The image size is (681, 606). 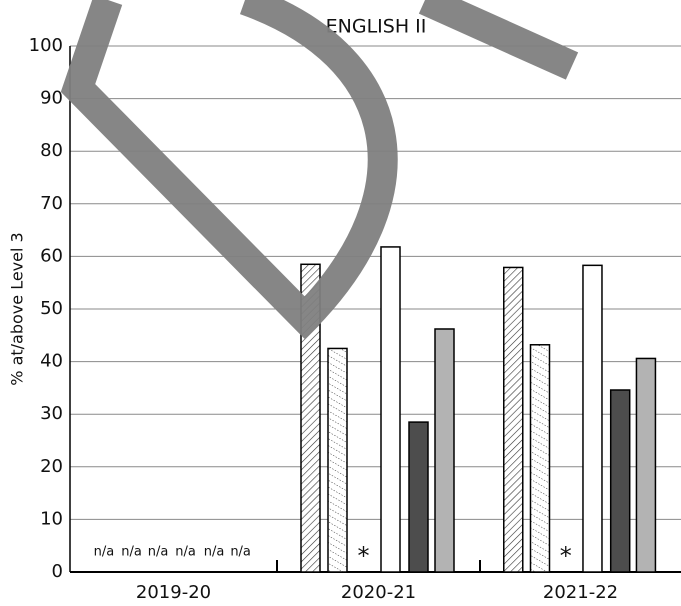 I want to click on y-tick-label: 0, so click(x=57, y=571).